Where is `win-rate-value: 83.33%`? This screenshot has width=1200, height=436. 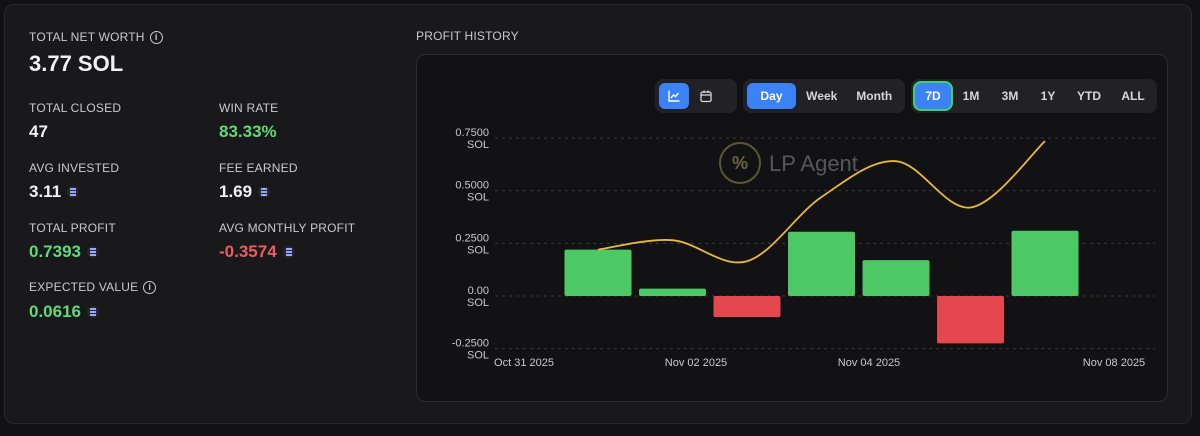
win-rate-value: 83.33% is located at coordinates (248, 131).